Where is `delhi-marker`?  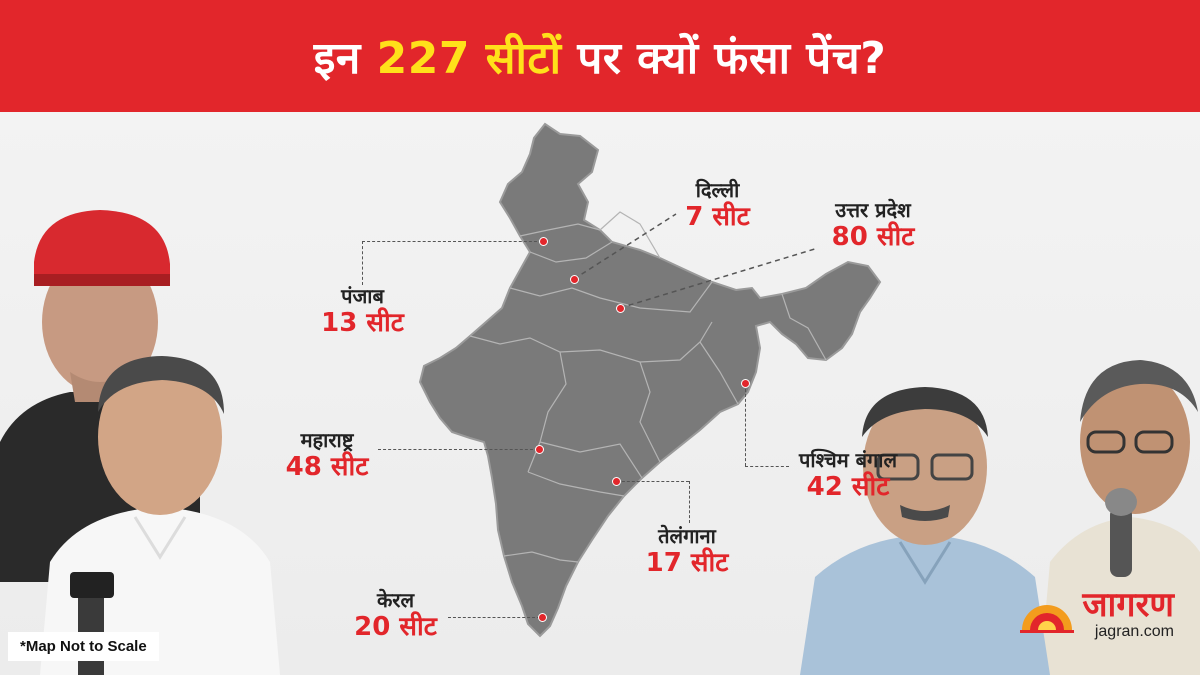 delhi-marker is located at coordinates (574, 279).